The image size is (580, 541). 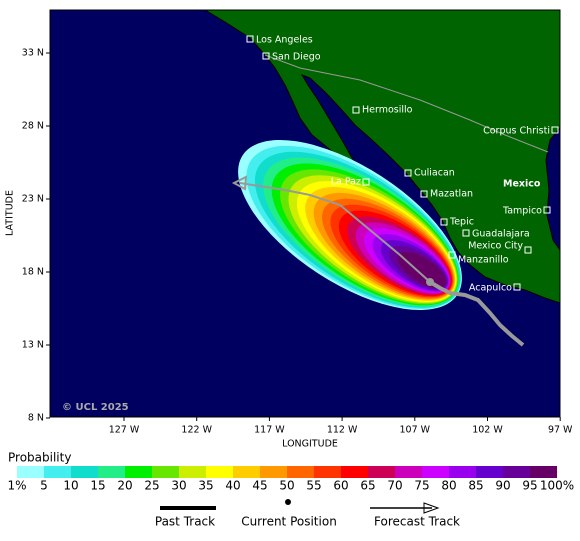 I want to click on probability-band, so click(x=422, y=270).